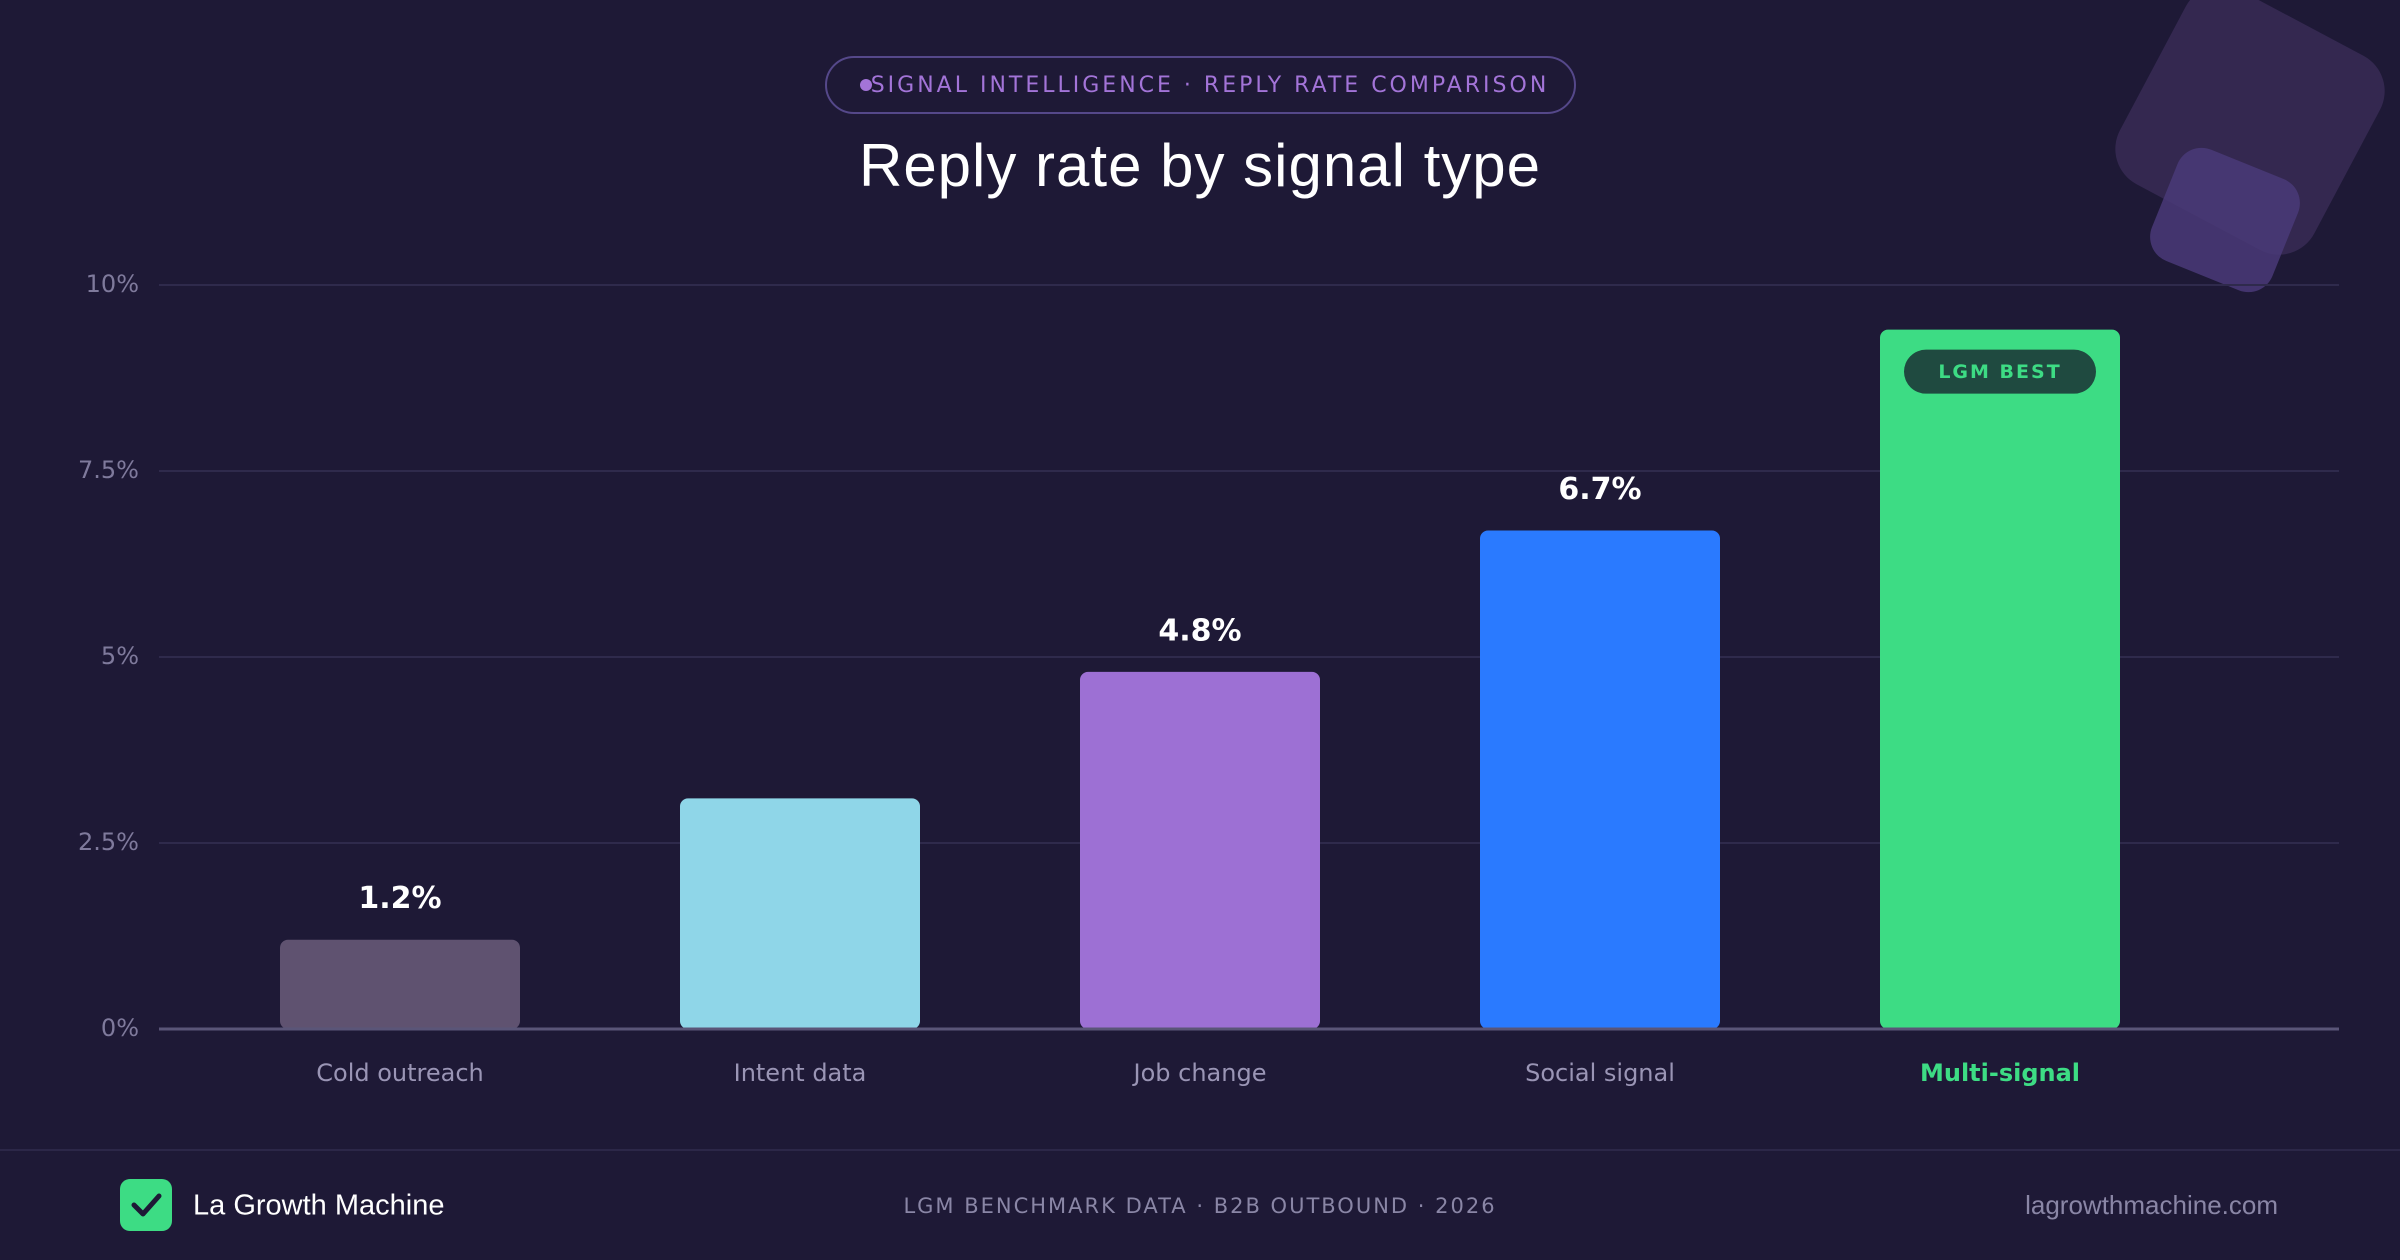  I want to click on tag-pill, so click(1200, 85).